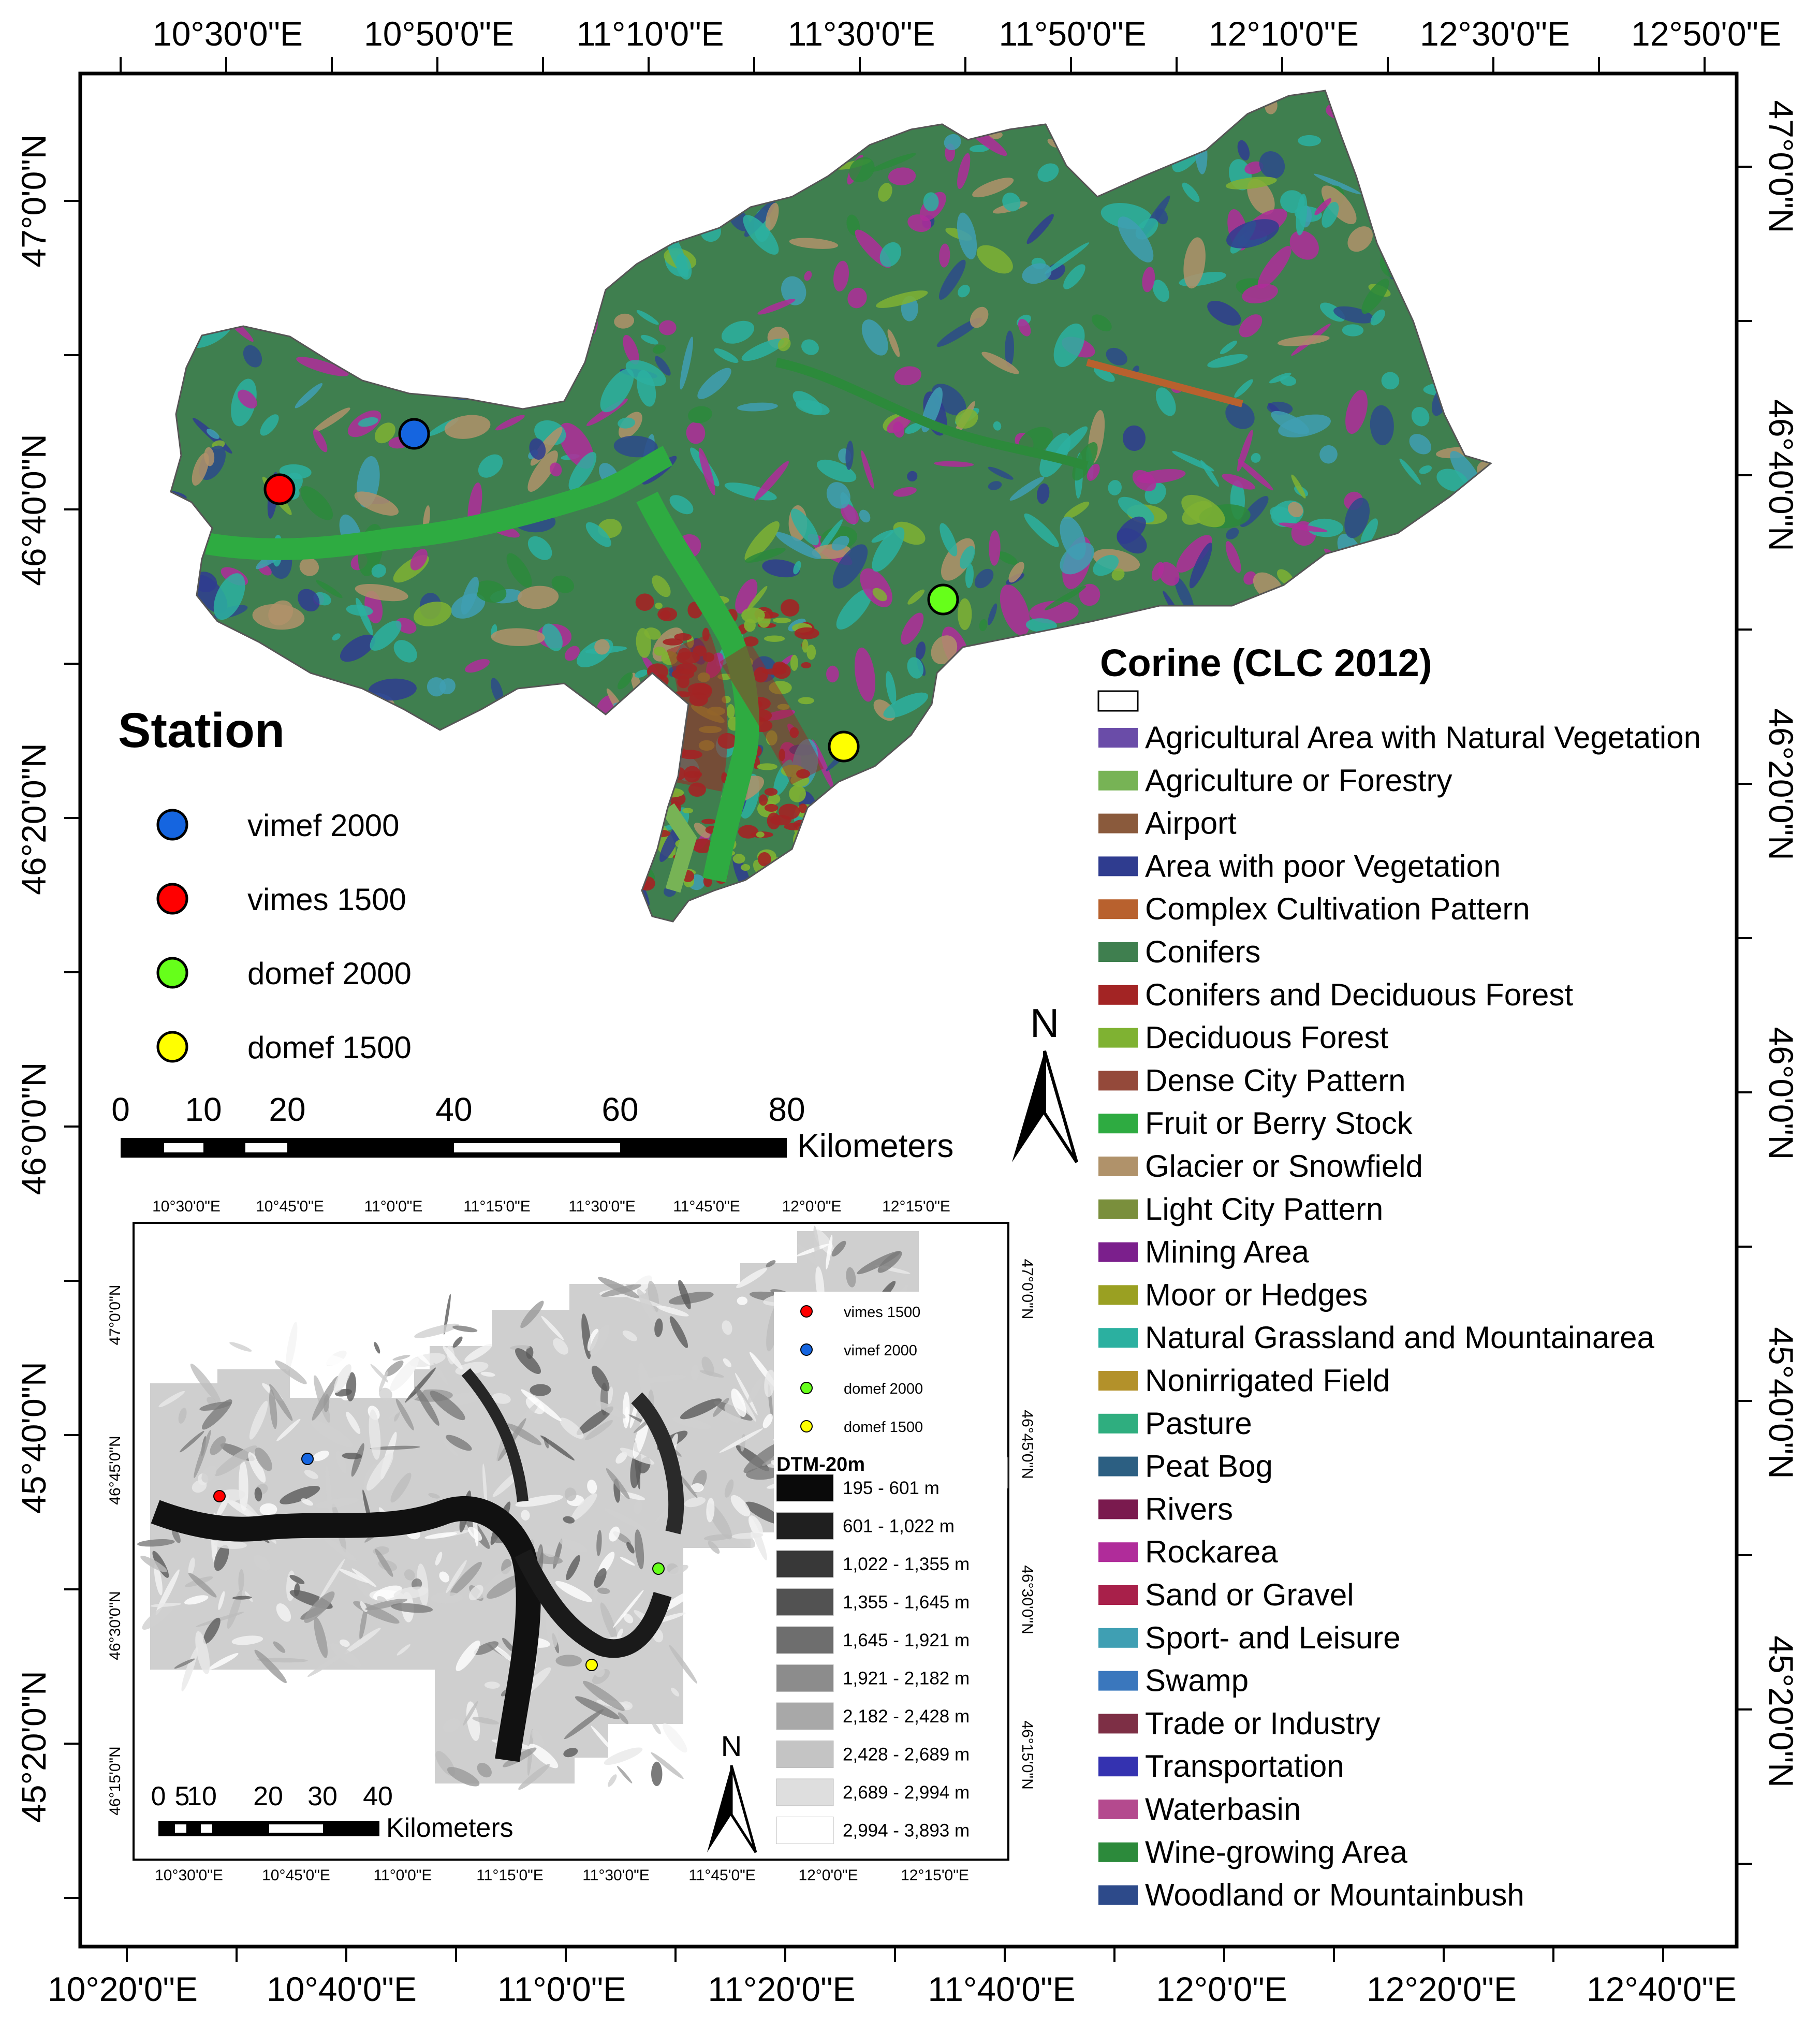 This screenshot has width=1820, height=2032. What do you see at coordinates (1706, 34) in the screenshot?
I see `top-lon-label: 12°50'0"E` at bounding box center [1706, 34].